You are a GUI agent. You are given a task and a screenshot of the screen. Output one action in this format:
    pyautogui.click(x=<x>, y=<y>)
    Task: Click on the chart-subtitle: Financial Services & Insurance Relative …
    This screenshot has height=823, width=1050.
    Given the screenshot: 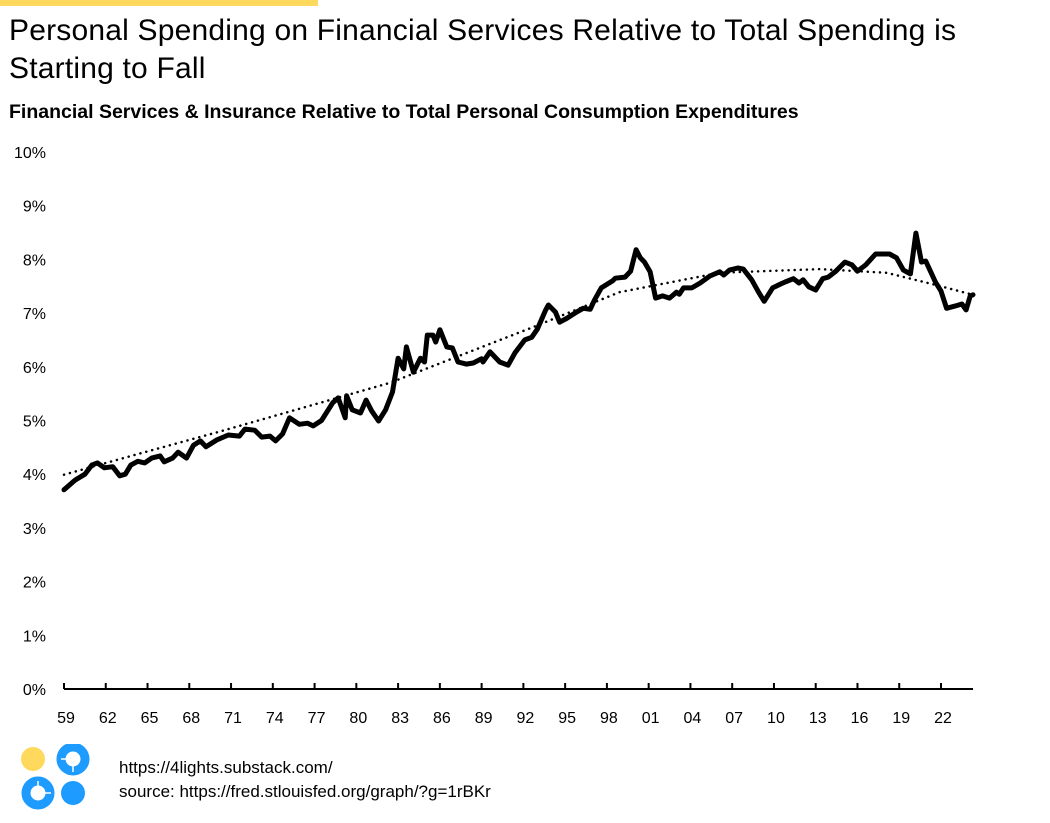 What is the action you would take?
    pyautogui.click(x=404, y=112)
    